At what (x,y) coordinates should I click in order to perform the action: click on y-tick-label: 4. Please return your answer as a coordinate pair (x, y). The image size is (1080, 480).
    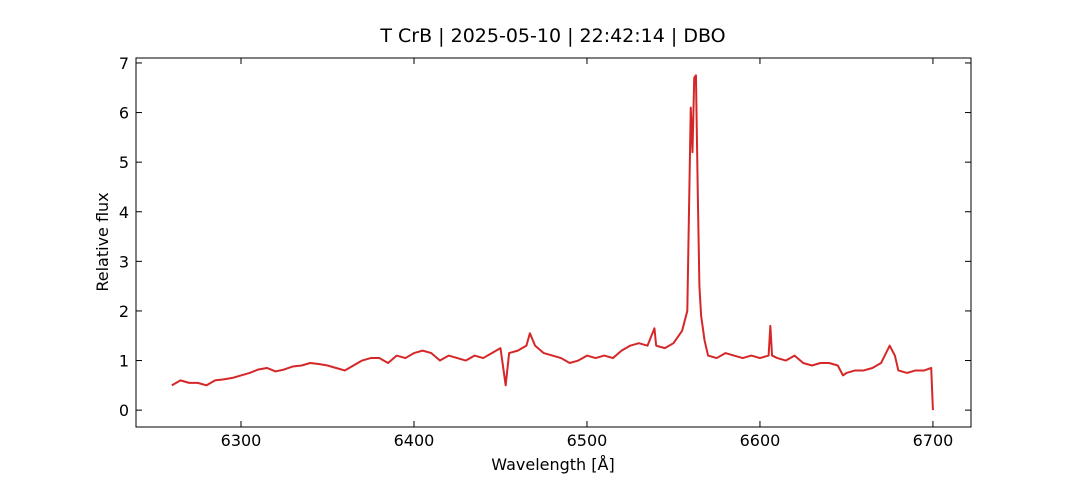
    Looking at the image, I should click on (124, 212).